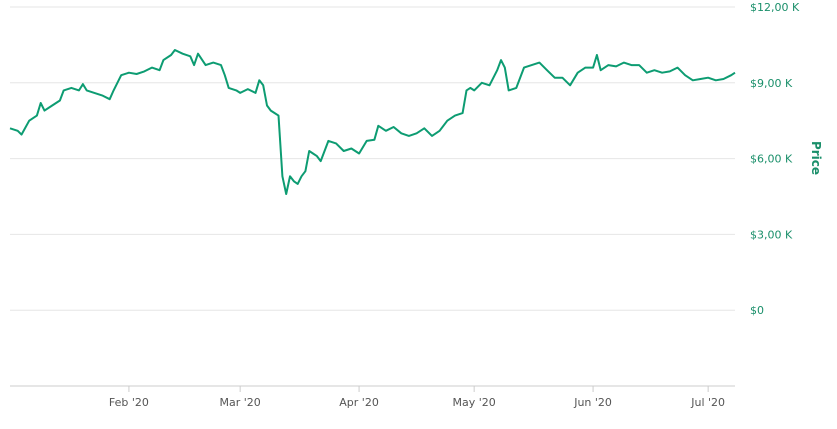  I want to click on y-axis-title: Price, so click(816, 158).